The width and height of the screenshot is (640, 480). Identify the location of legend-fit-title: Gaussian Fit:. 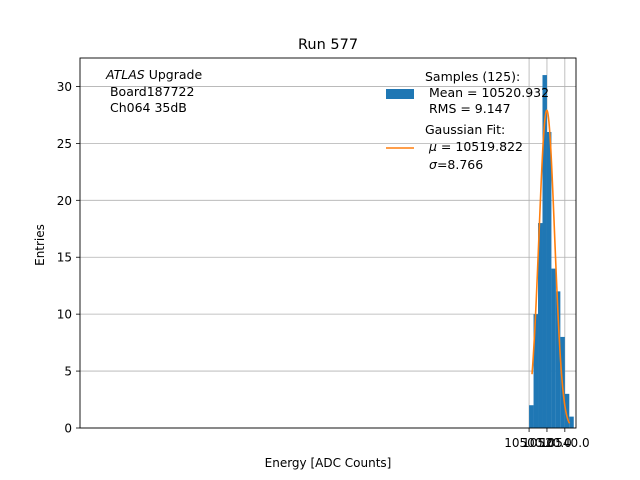
(465, 129).